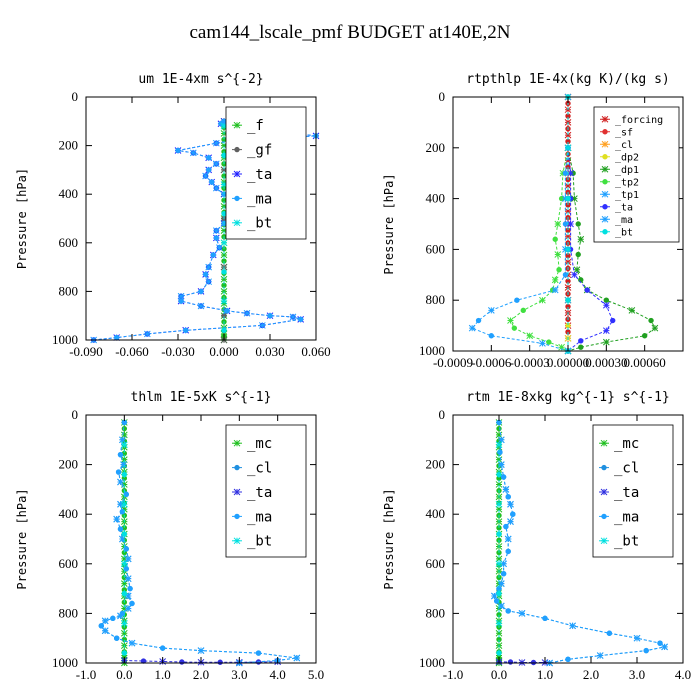  Describe the element at coordinates (539, 249) in the screenshot. I see `series-tp2` at that location.